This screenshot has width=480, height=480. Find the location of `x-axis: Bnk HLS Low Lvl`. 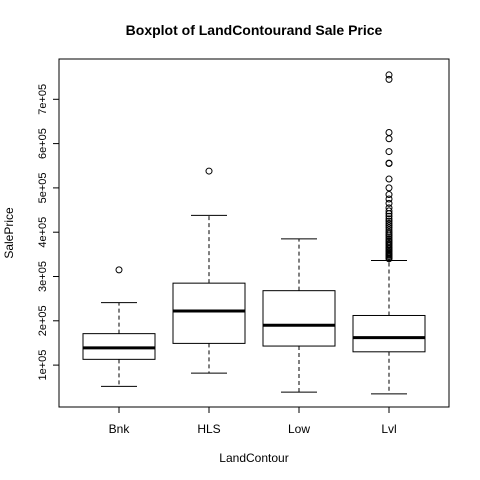

x-axis: Bnk HLS Low Lvl is located at coordinates (253, 421).